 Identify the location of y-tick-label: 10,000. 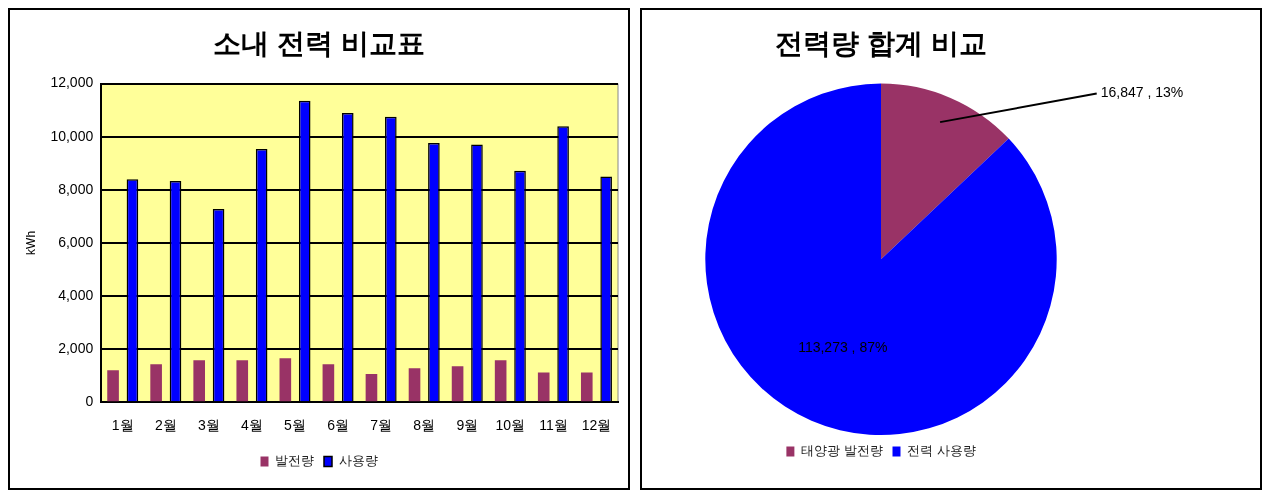
(72, 135).